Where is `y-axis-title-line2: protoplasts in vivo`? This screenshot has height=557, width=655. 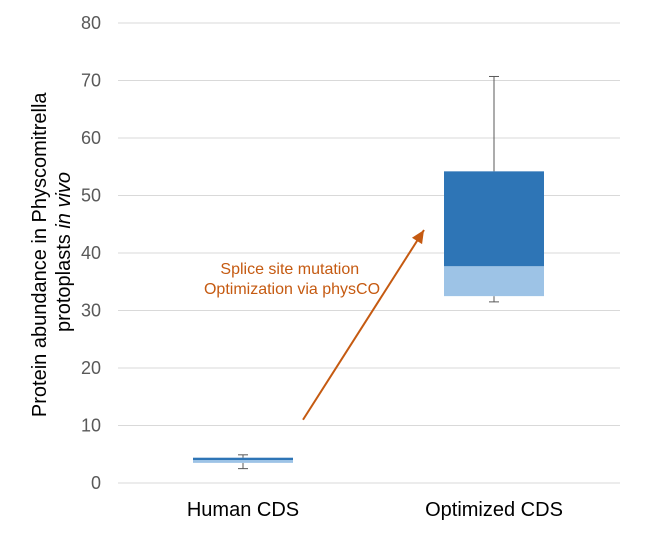
y-axis-title-line2: protoplasts in vivo is located at coordinates (64, 252).